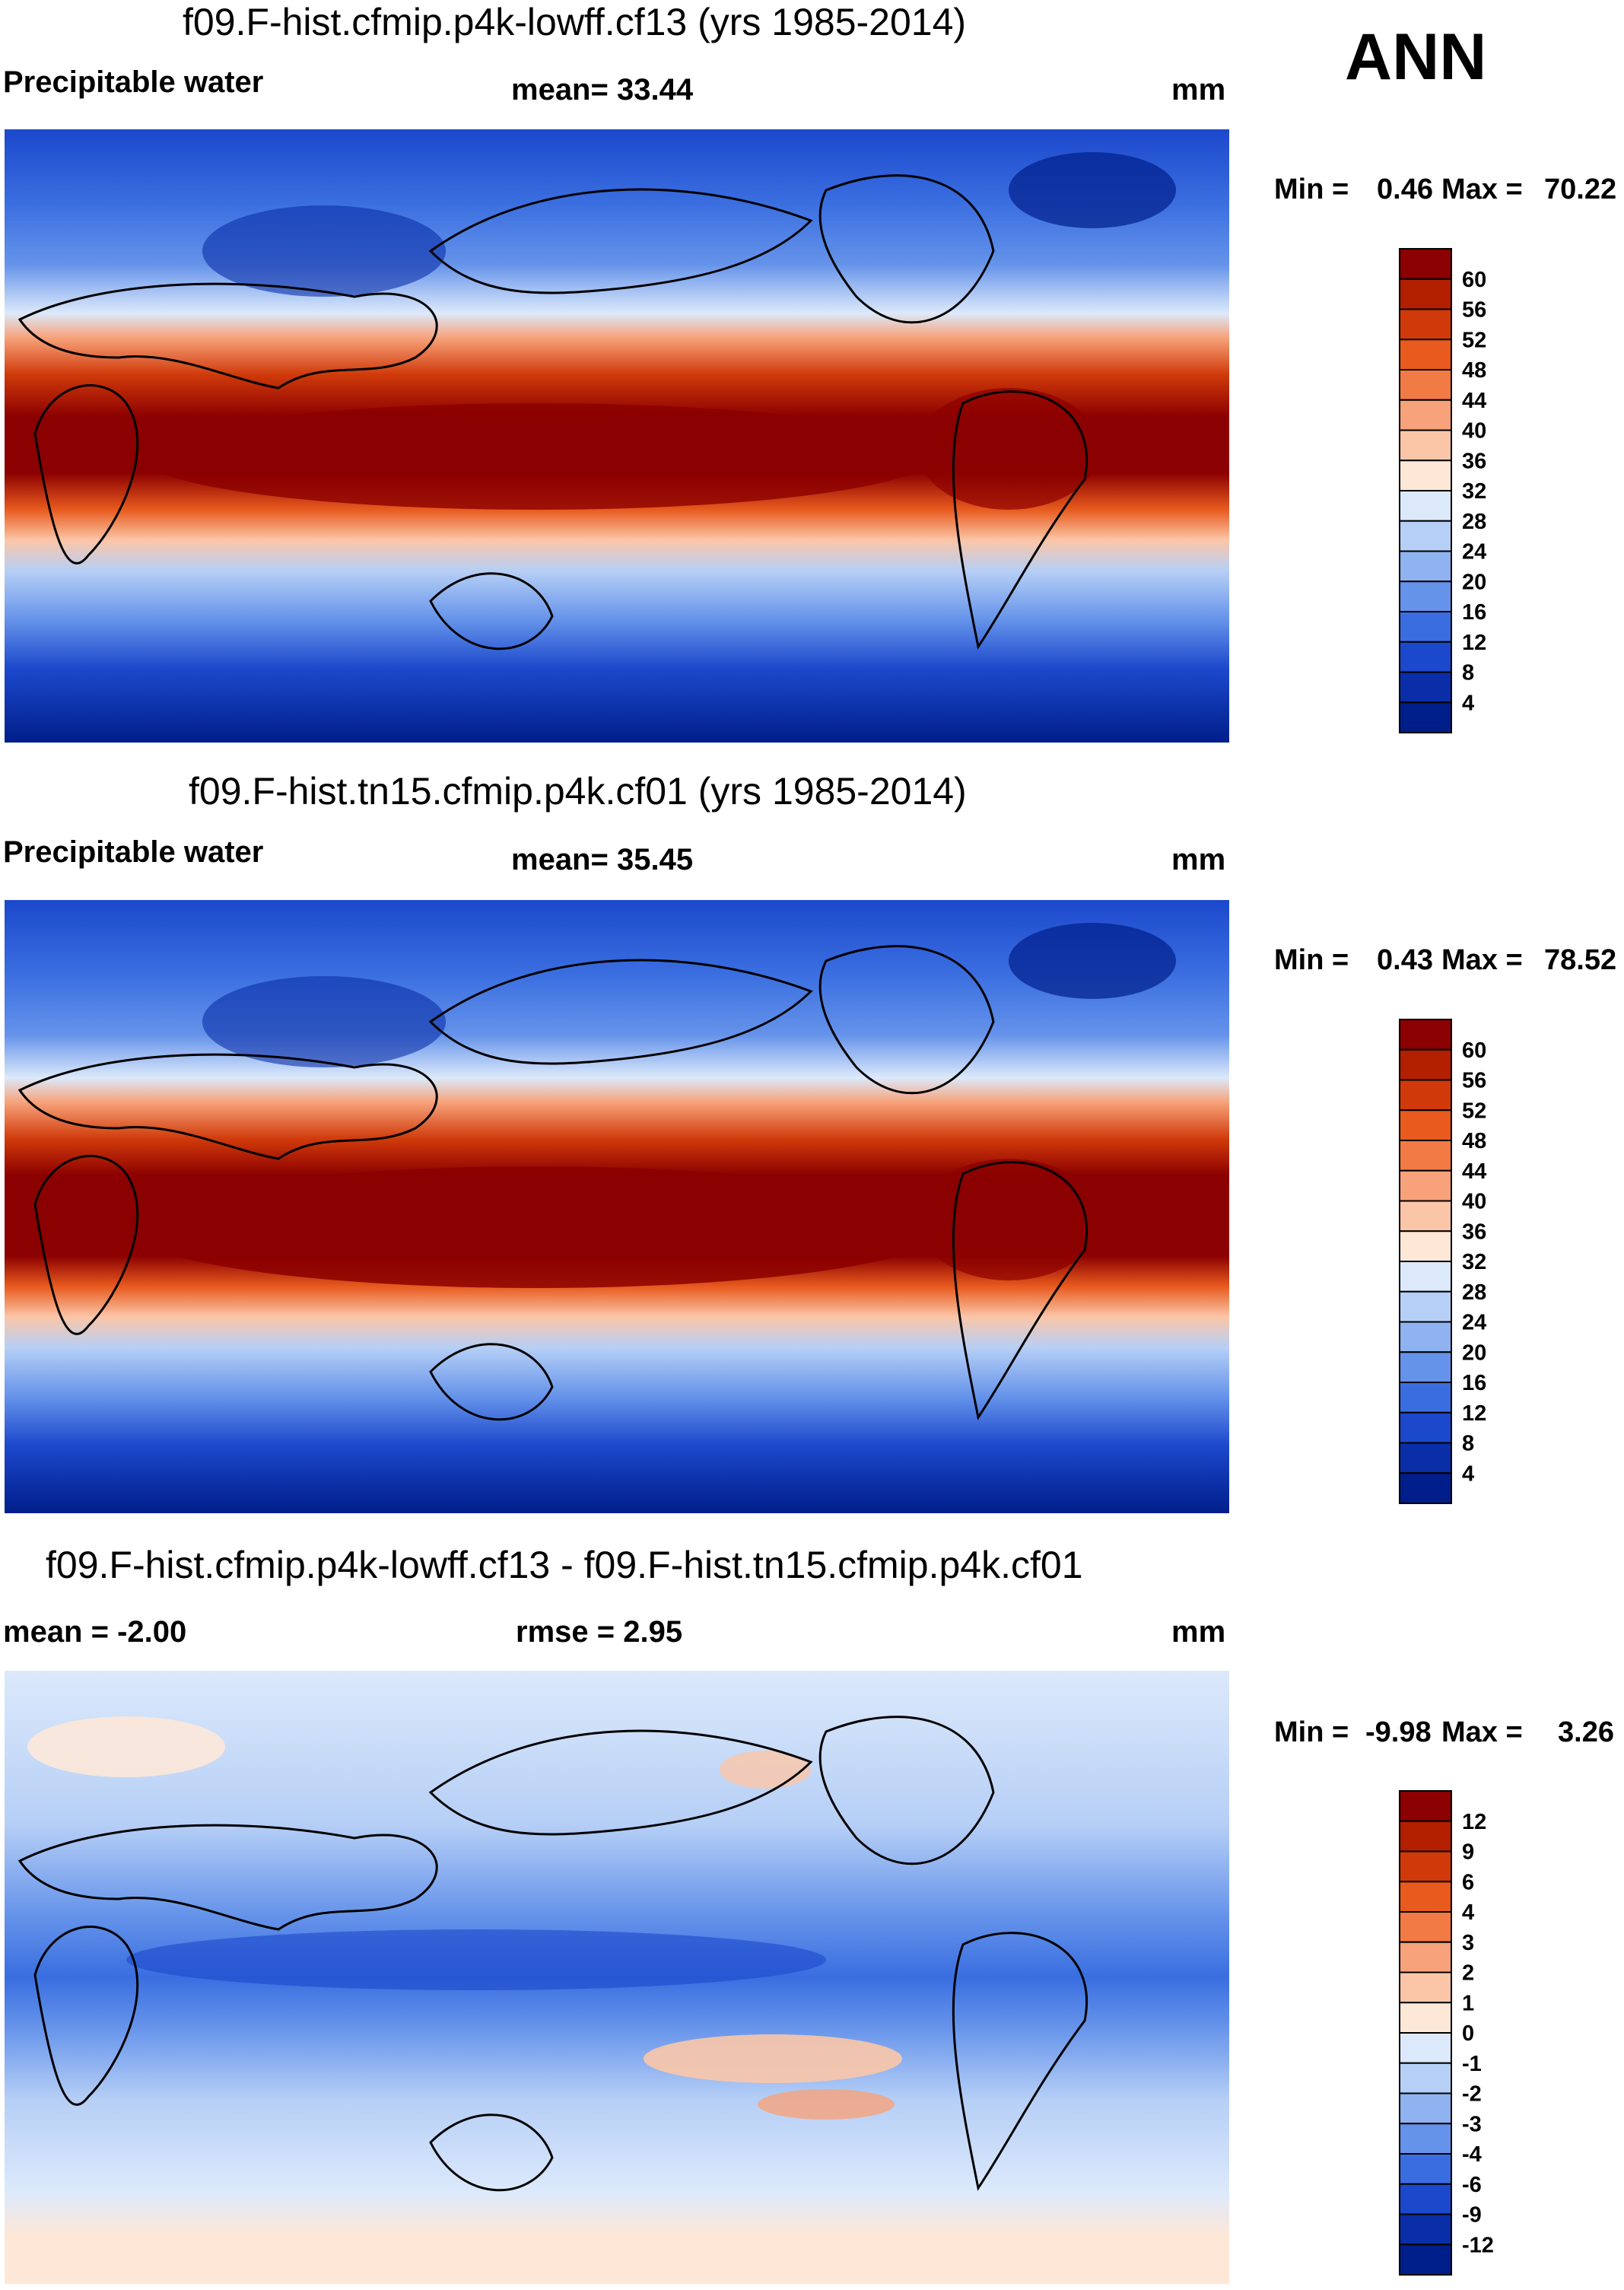 The height and width of the screenshot is (2290, 1624). Describe the element at coordinates (476, 1960) in the screenshot. I see `drying-band` at that location.